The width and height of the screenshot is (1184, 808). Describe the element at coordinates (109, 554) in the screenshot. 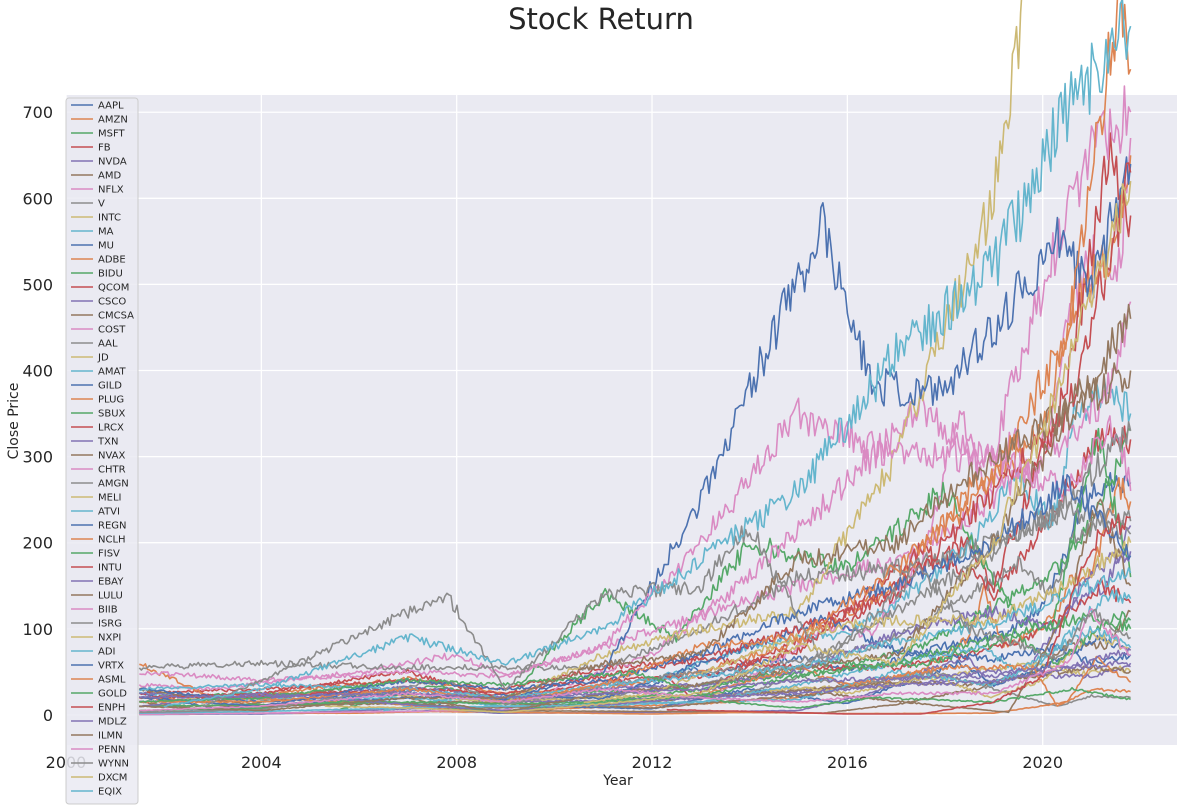

I see `legend-label: FISV` at that location.